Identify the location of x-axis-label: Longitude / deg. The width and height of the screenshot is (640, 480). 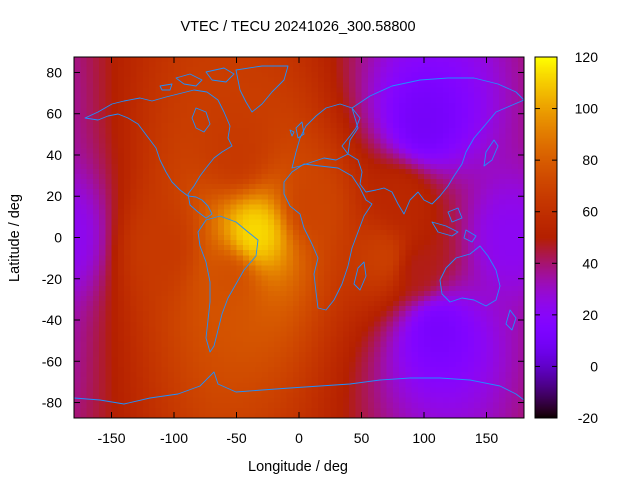
(298, 467).